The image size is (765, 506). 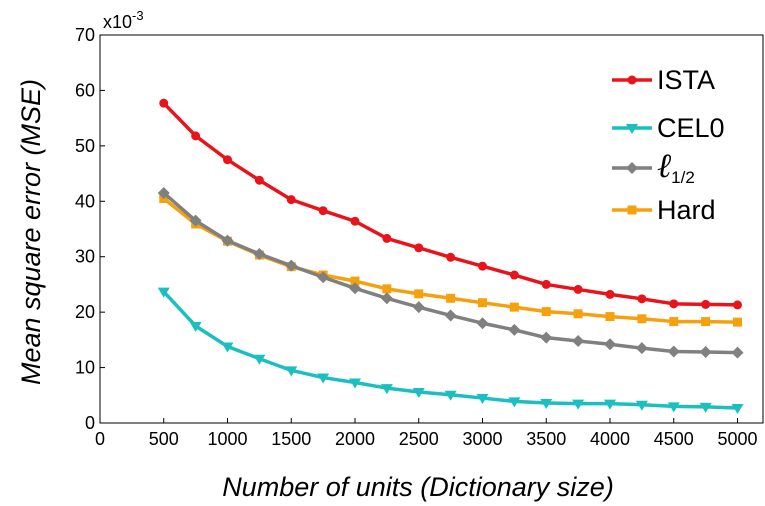 What do you see at coordinates (227, 439) in the screenshot?
I see `x-tick-label: 1000` at bounding box center [227, 439].